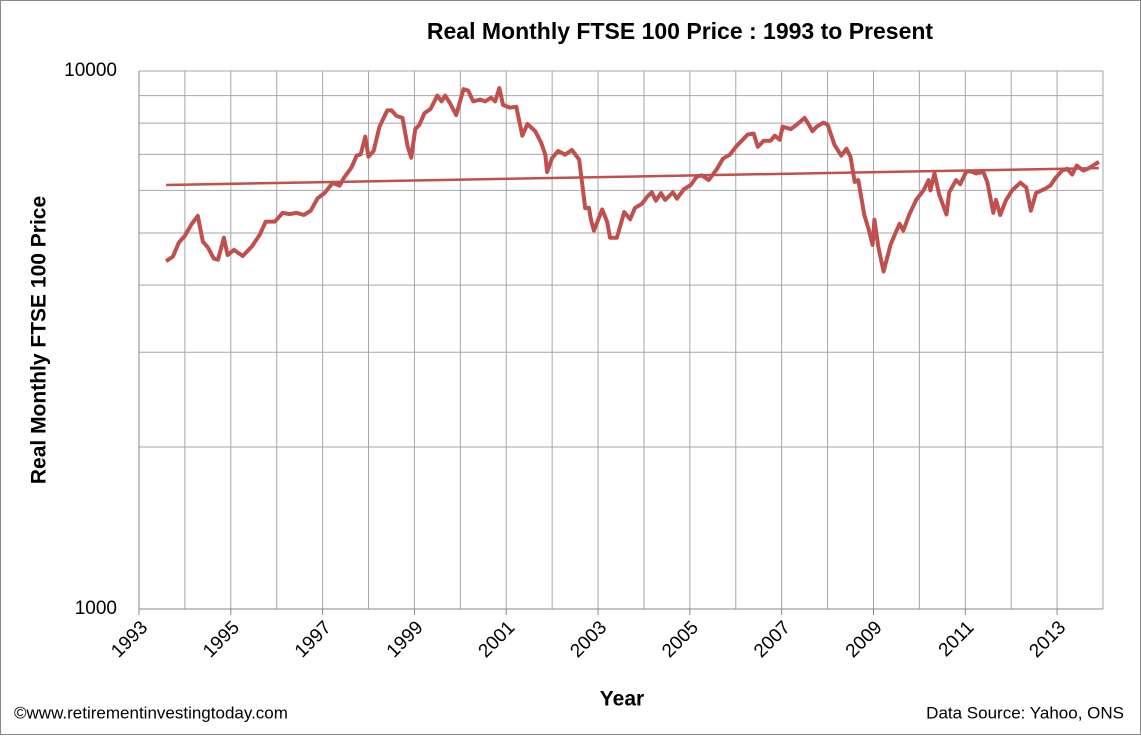 The height and width of the screenshot is (740, 1141). I want to click on x-axis-label: Year, so click(622, 699).